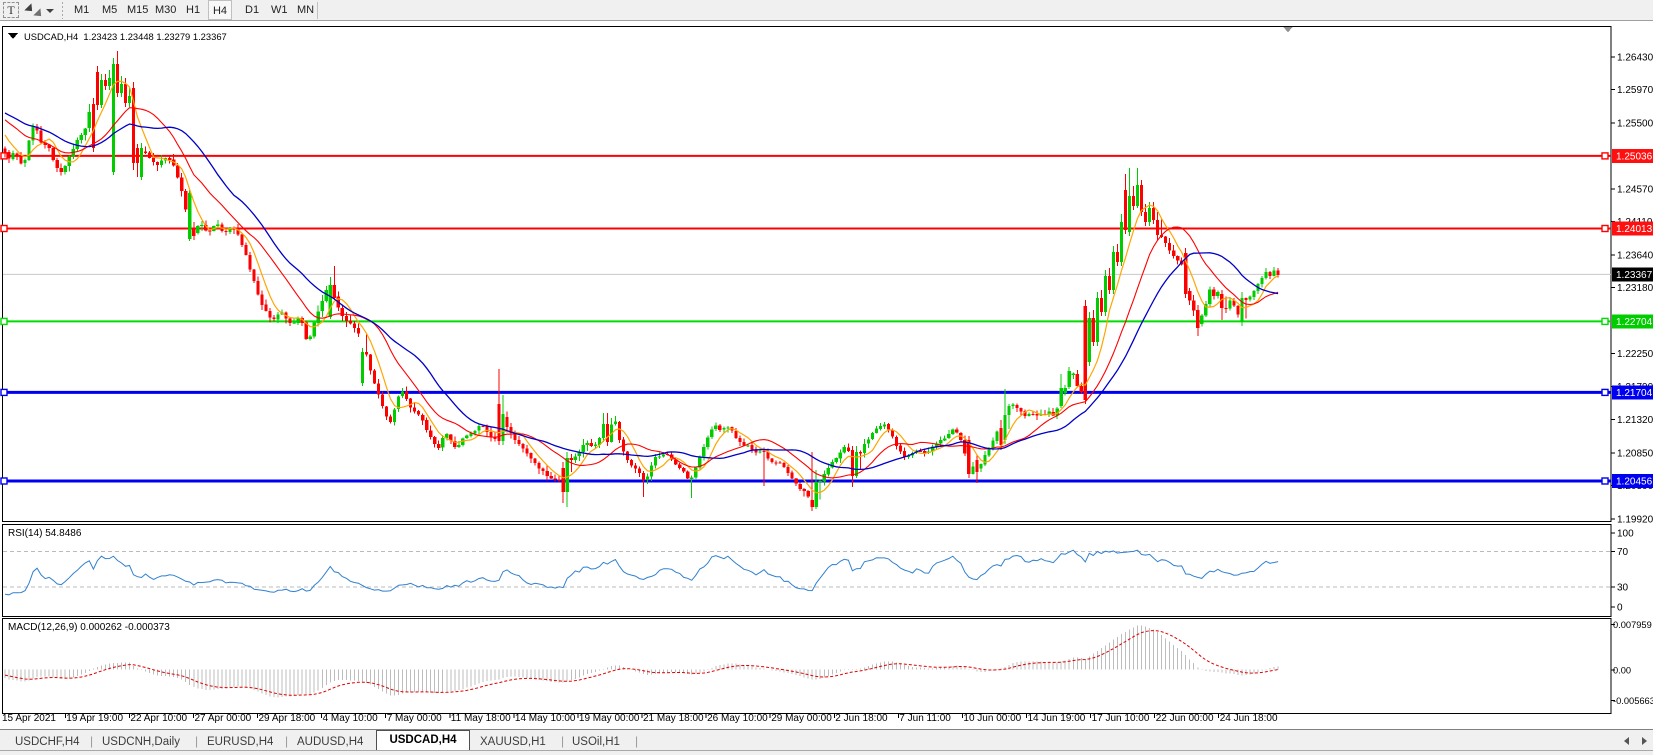  What do you see at coordinates (1121, 718) in the screenshot?
I see `svg-text: 17 Jun 10:00` at bounding box center [1121, 718].